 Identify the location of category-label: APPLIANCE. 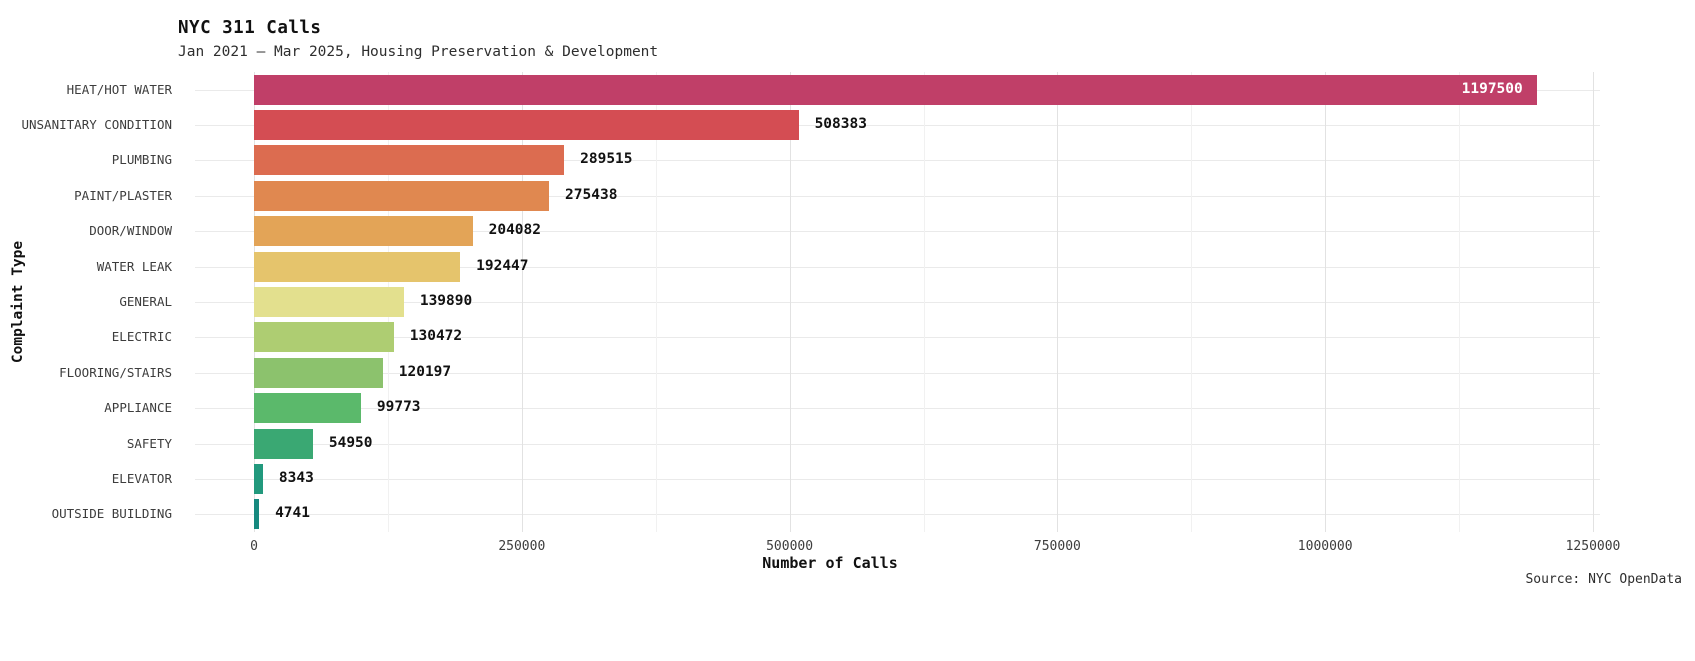
(138, 408).